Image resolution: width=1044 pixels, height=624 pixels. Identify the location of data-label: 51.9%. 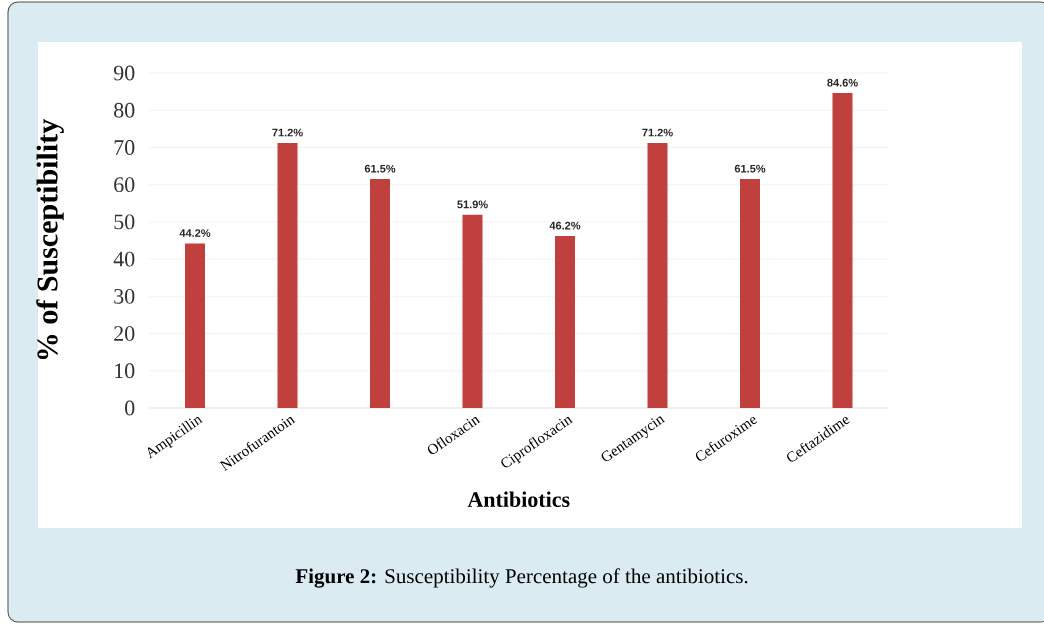
(472, 204).